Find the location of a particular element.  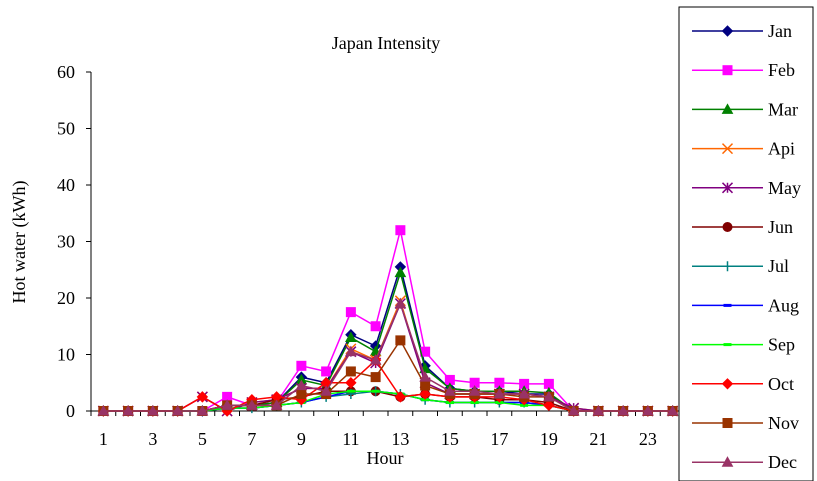

x-tick-label: 1 is located at coordinates (103, 439).